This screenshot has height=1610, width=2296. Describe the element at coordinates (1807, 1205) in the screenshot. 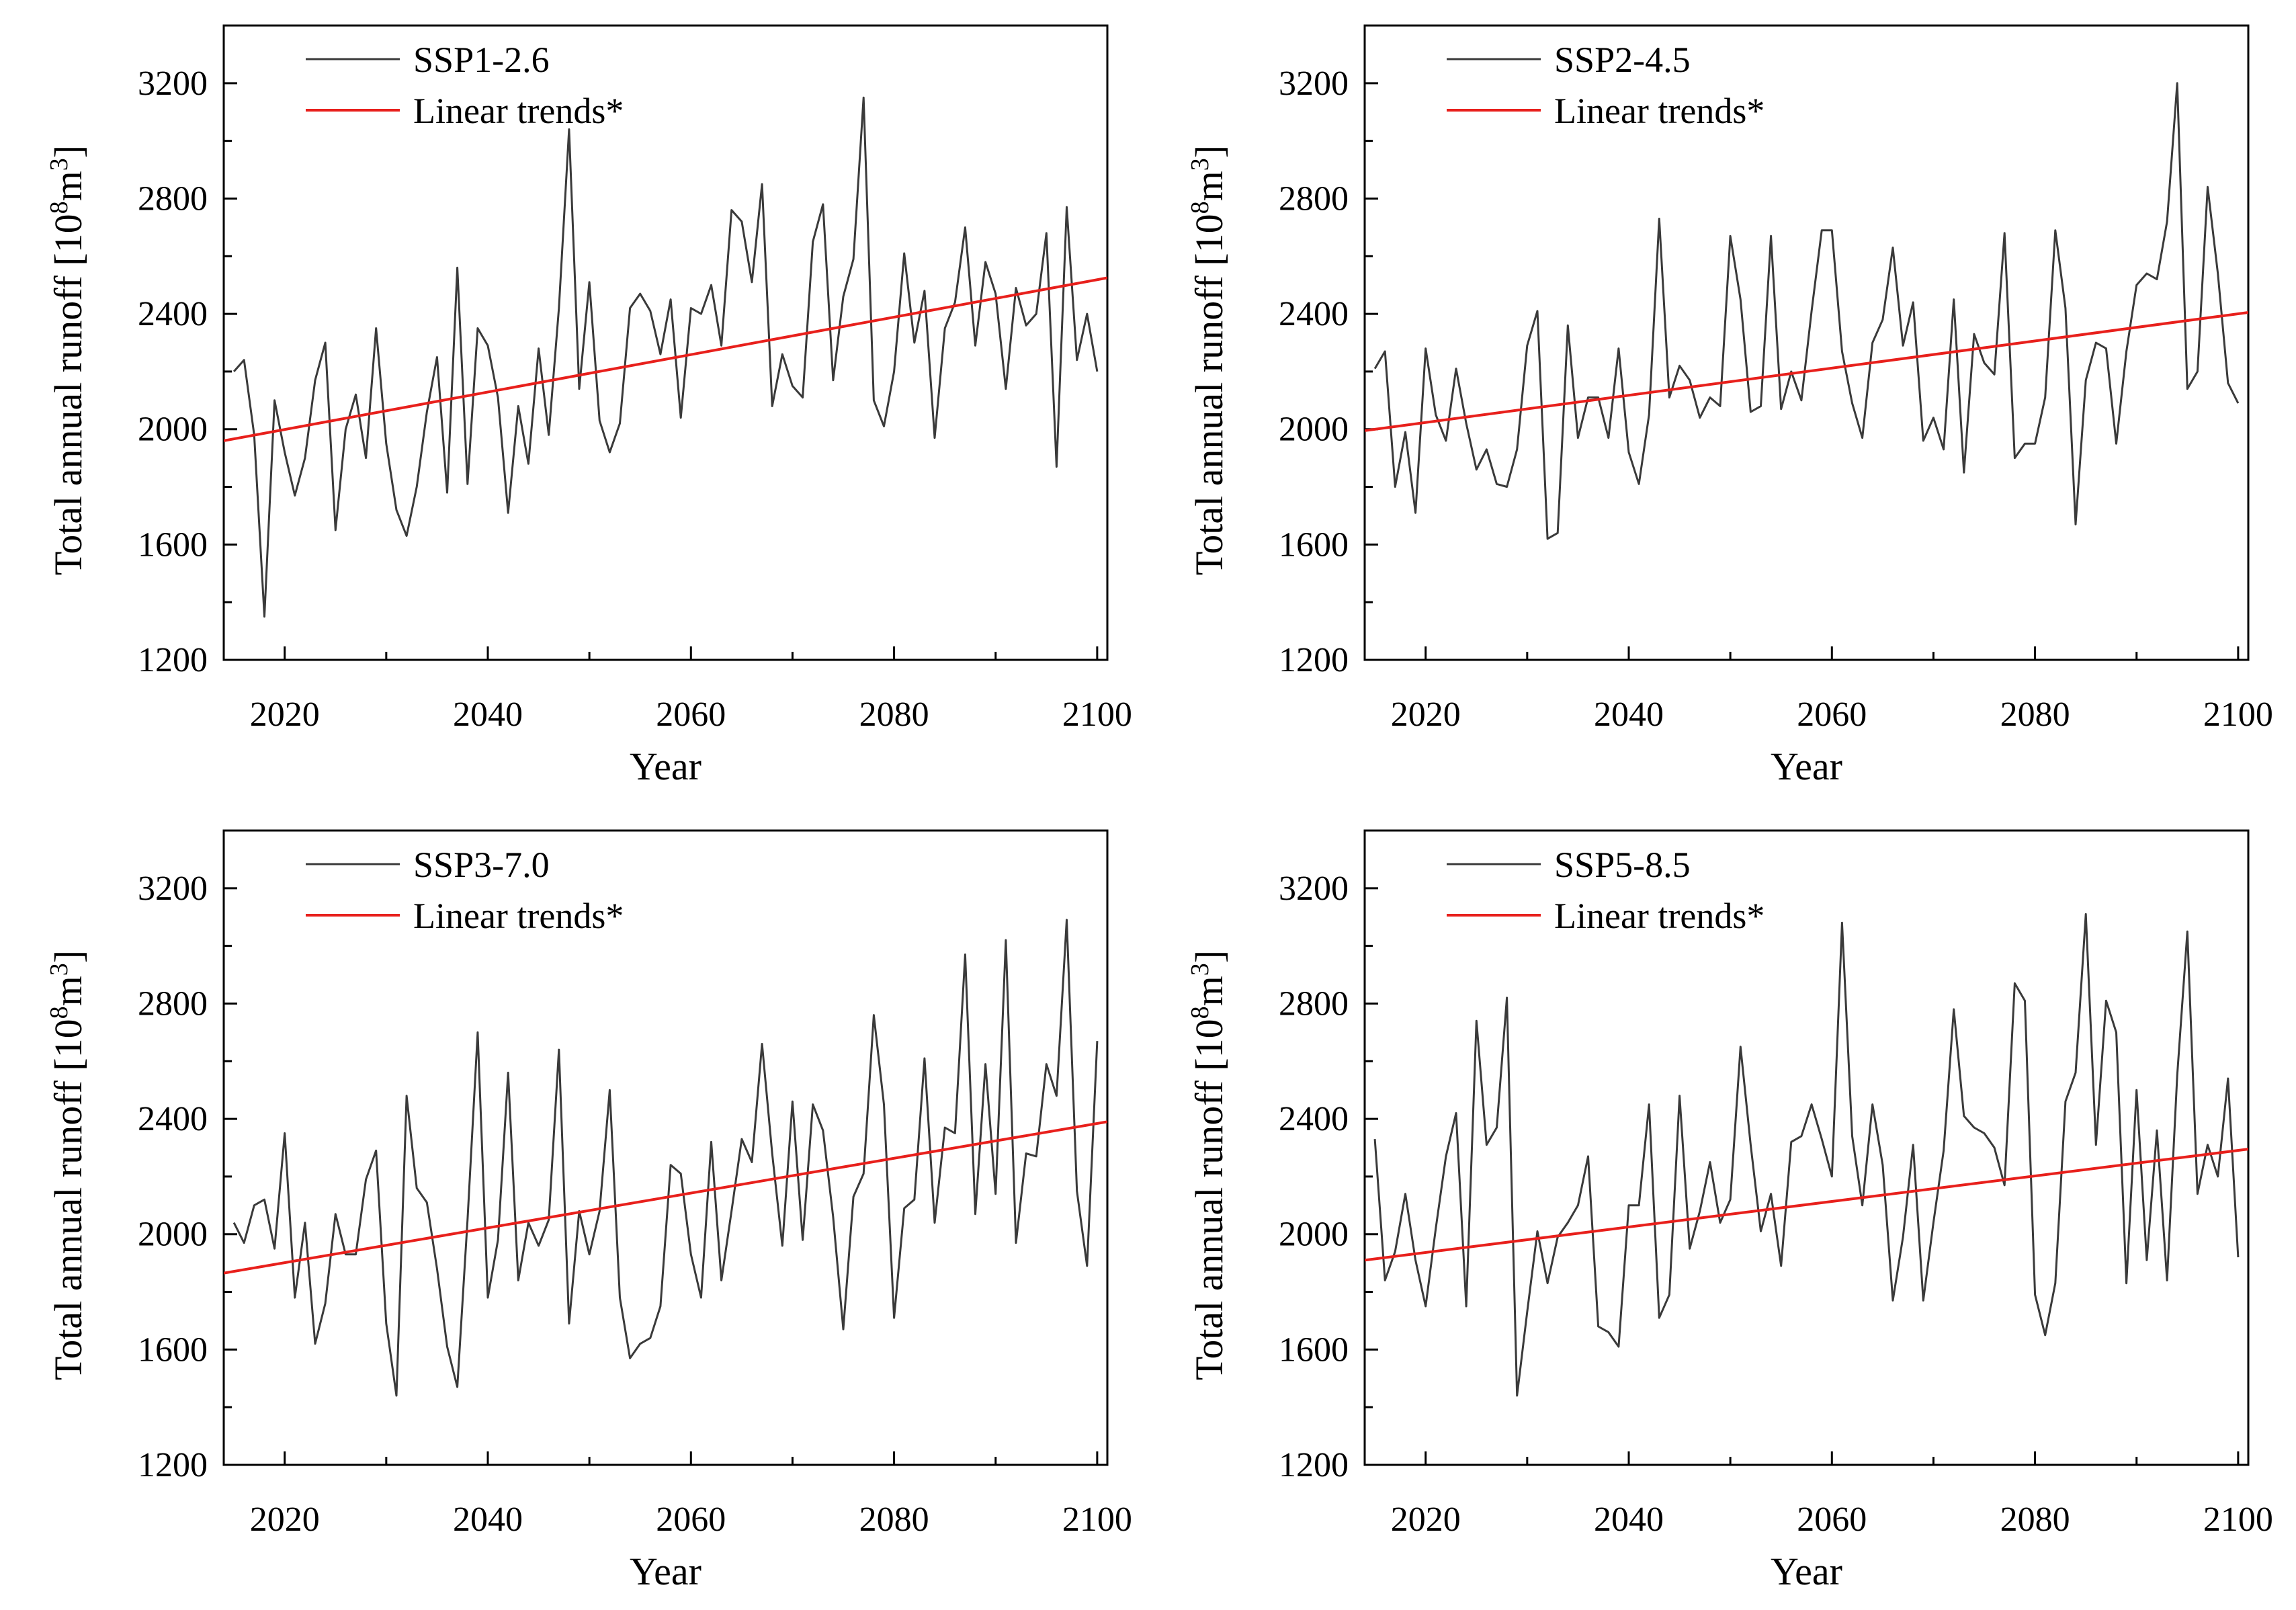

I see `trend-line-ssp585` at that location.